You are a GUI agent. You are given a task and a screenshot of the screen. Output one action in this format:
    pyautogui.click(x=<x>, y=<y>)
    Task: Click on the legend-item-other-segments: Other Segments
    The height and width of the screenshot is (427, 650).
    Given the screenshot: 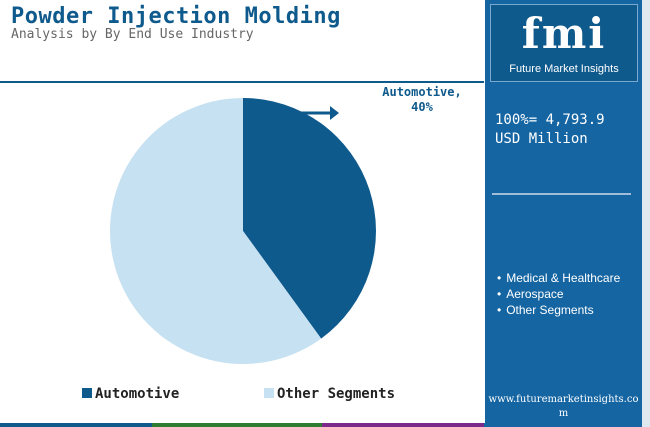 What is the action you would take?
    pyautogui.click(x=329, y=394)
    